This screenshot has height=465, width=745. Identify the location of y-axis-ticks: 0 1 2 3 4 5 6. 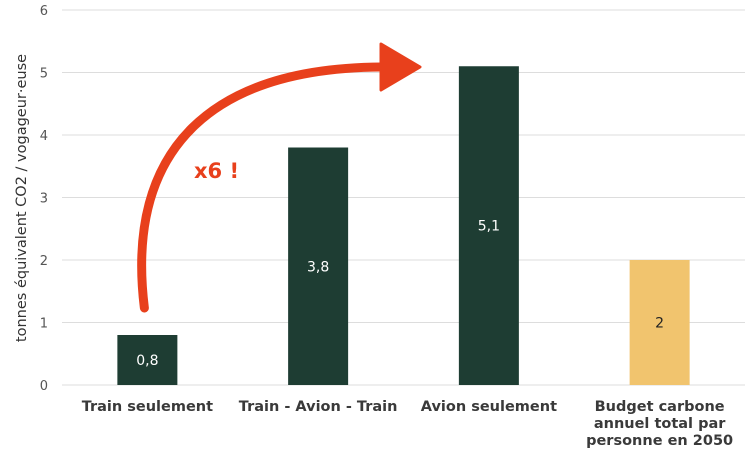
(44, 199).